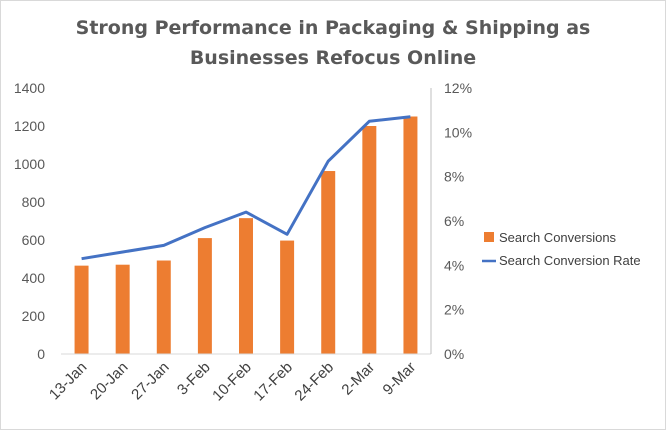 The width and height of the screenshot is (666, 434). Describe the element at coordinates (558, 237) in the screenshot. I see `legend-label-search-conversions: Search Conversions` at that location.